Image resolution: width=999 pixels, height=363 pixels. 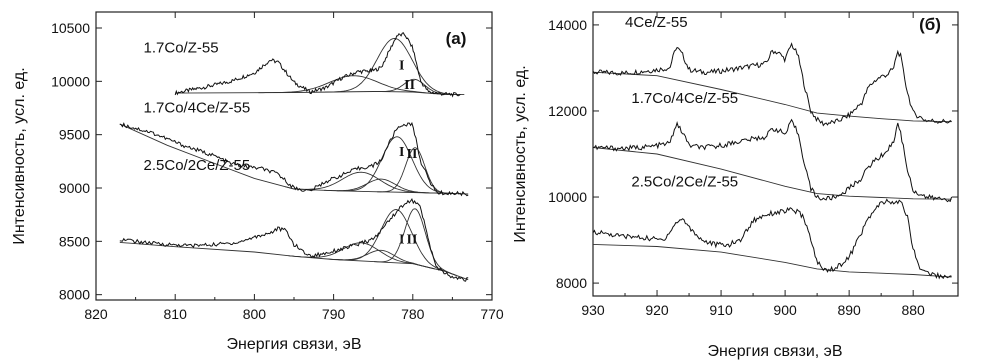 What do you see at coordinates (849, 310) in the screenshot?
I see `x-tick-label: 890` at bounding box center [849, 310].